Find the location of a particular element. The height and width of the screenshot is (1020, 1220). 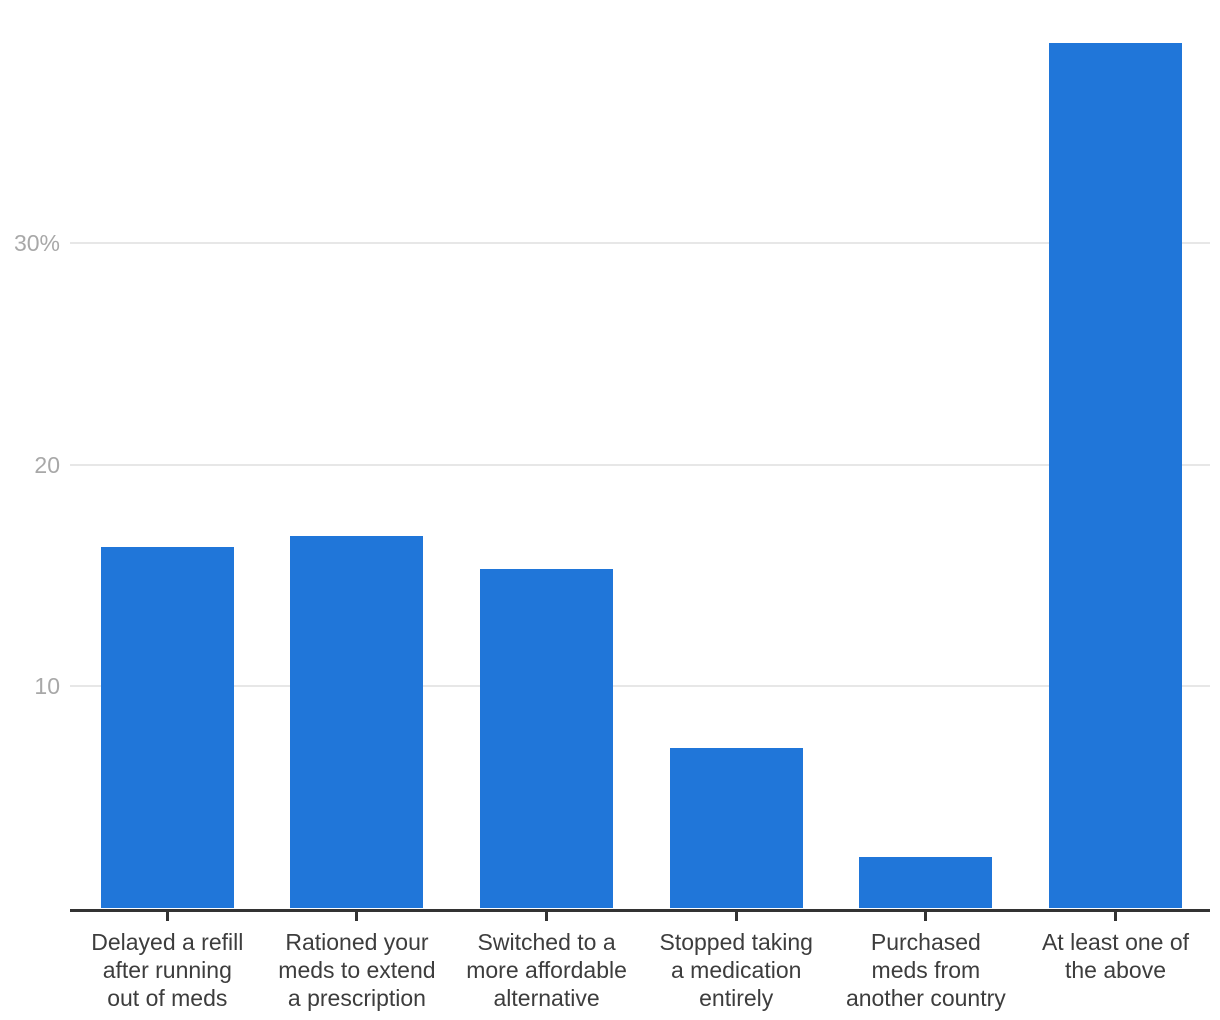

x-axis-line is located at coordinates (640, 910).